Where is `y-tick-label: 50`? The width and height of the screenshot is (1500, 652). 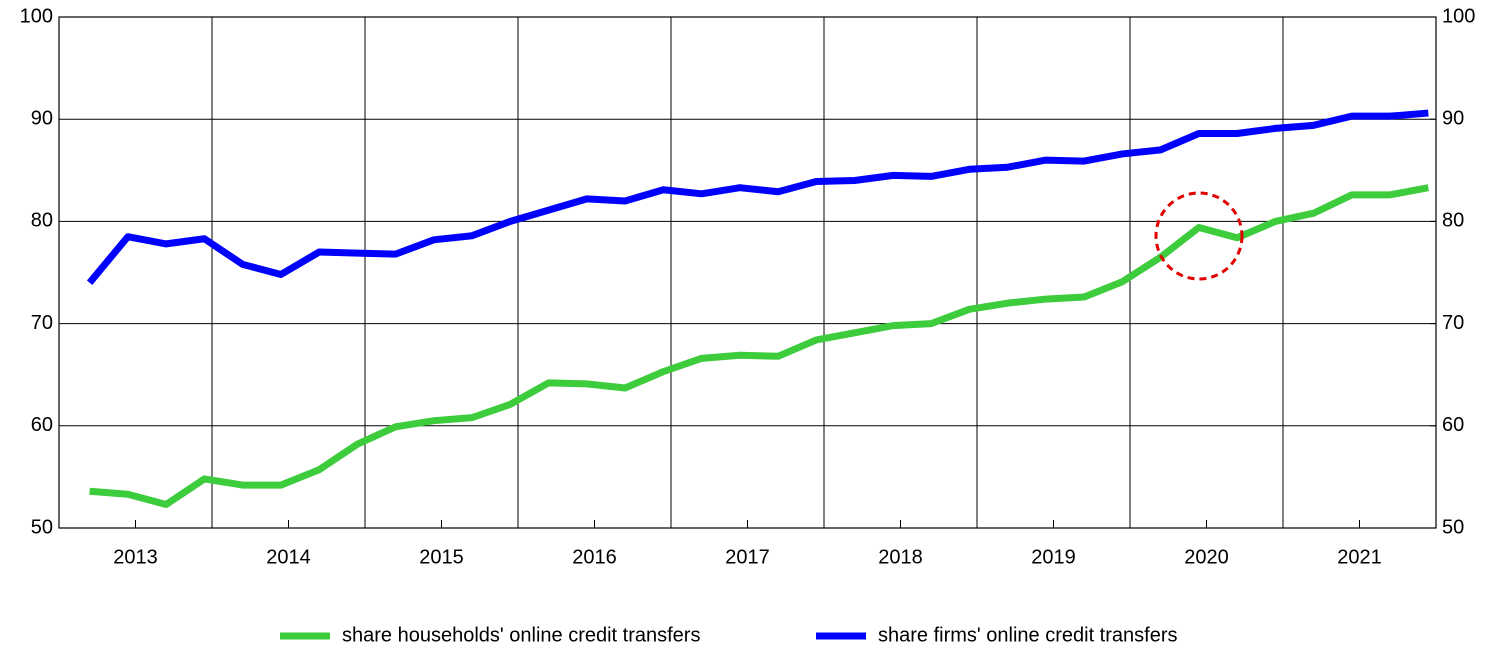
y-tick-label: 50 is located at coordinates (42, 527).